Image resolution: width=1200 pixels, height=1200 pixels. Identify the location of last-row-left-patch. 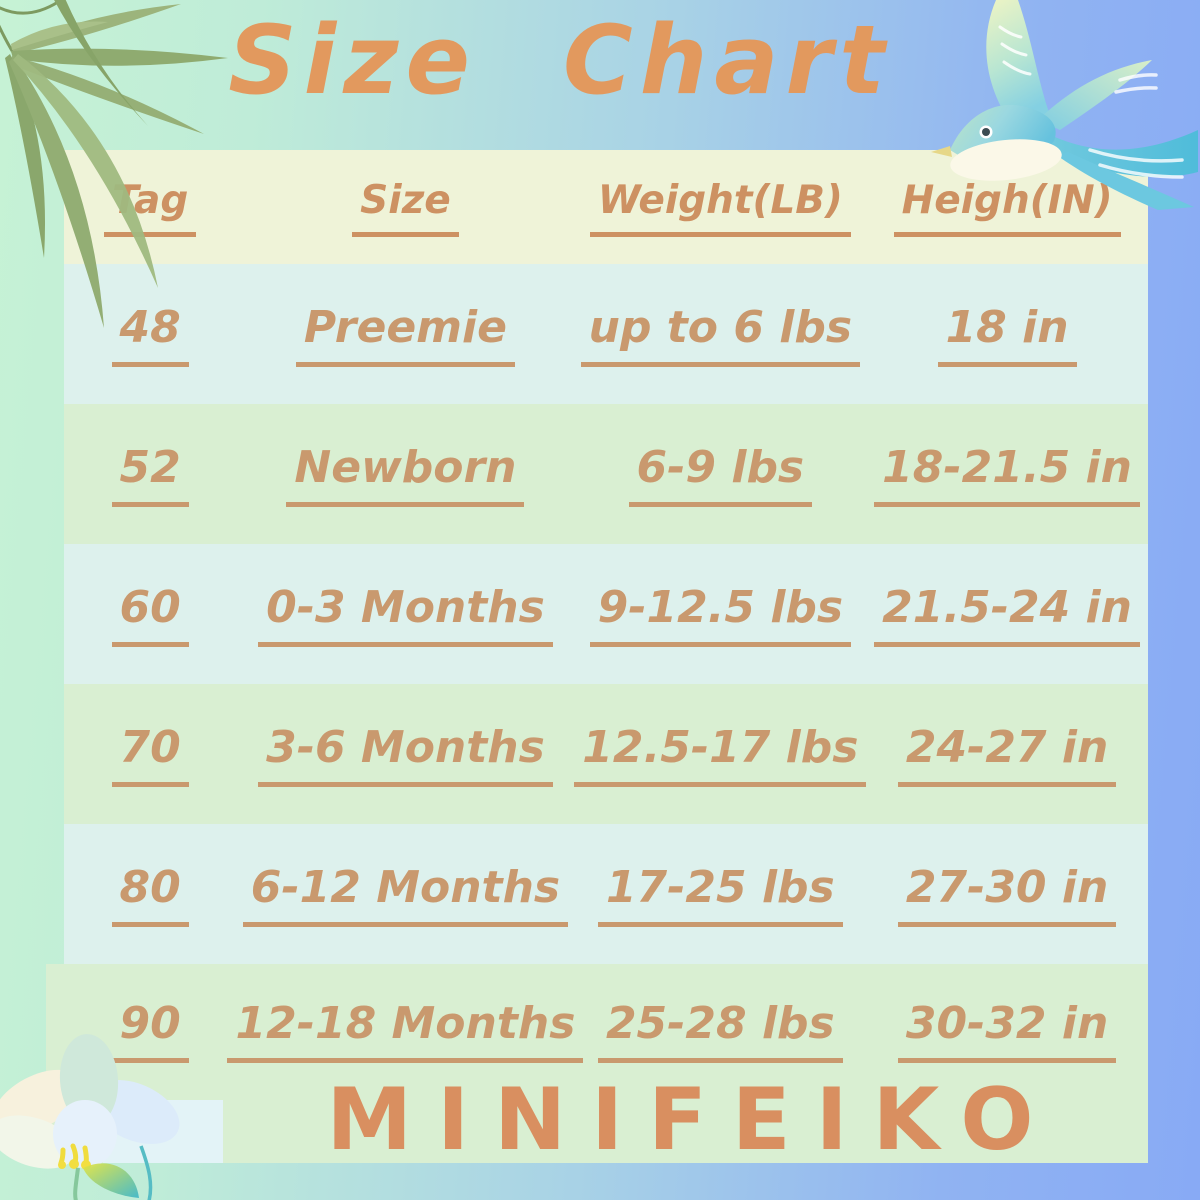
(55, 1063).